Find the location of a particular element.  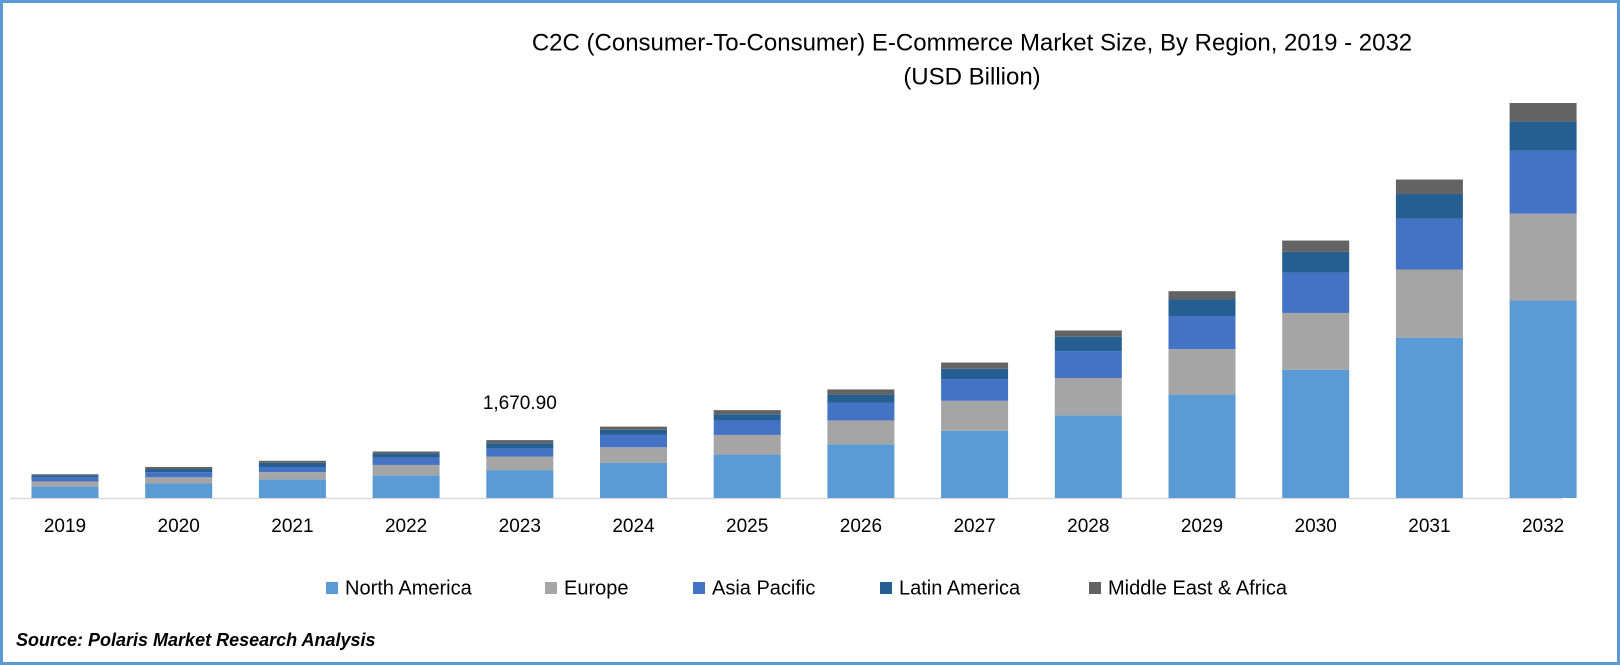

x-tick-label: 2021 is located at coordinates (292, 526).